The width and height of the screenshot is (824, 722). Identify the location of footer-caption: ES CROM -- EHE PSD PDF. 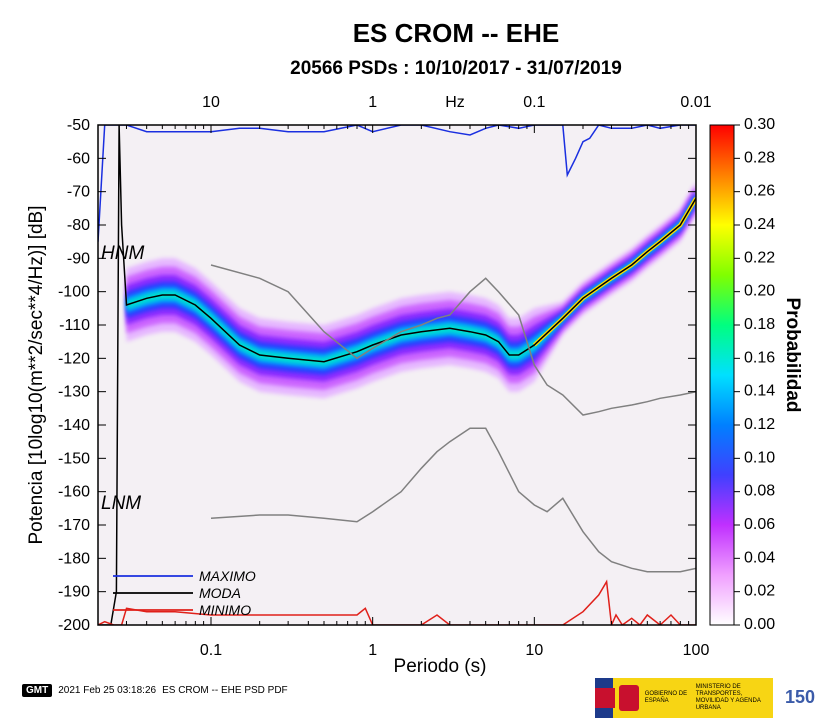
(225, 690).